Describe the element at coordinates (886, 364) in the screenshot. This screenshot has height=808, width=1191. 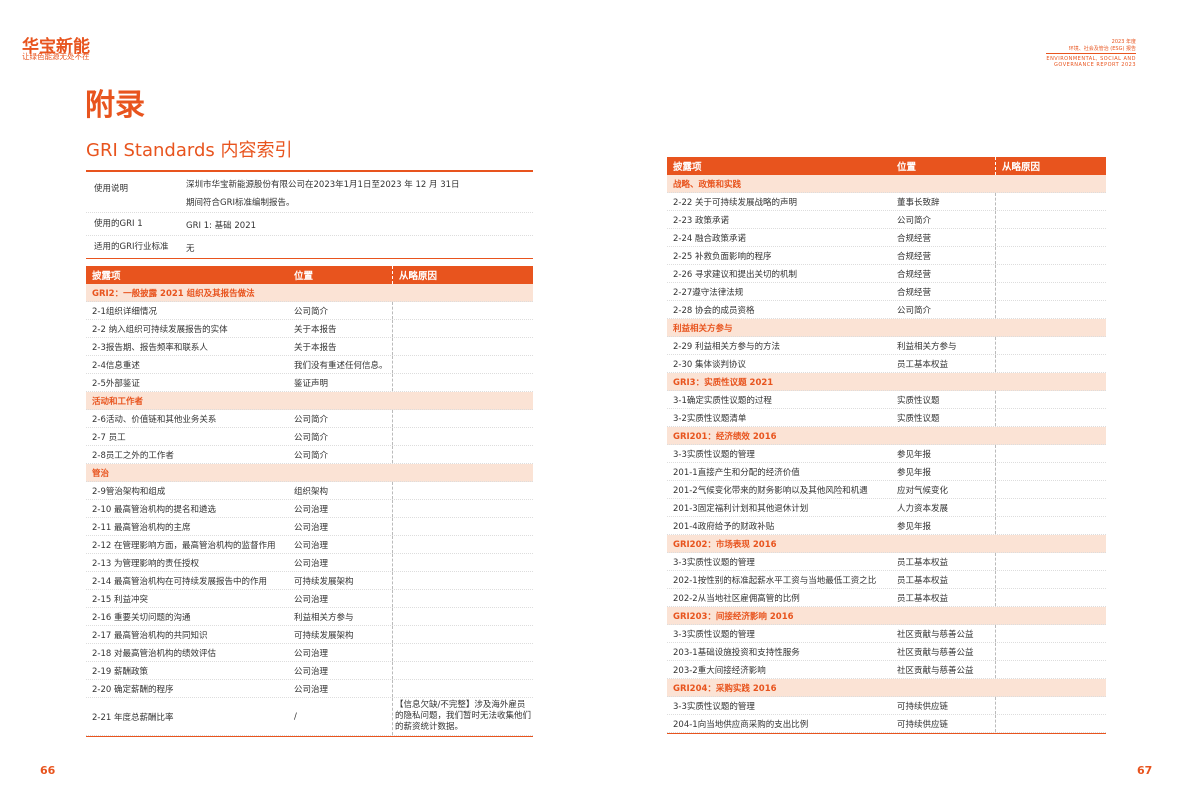
I see `table-row: 2-30 集体谈判协议 员工基本权益` at that location.